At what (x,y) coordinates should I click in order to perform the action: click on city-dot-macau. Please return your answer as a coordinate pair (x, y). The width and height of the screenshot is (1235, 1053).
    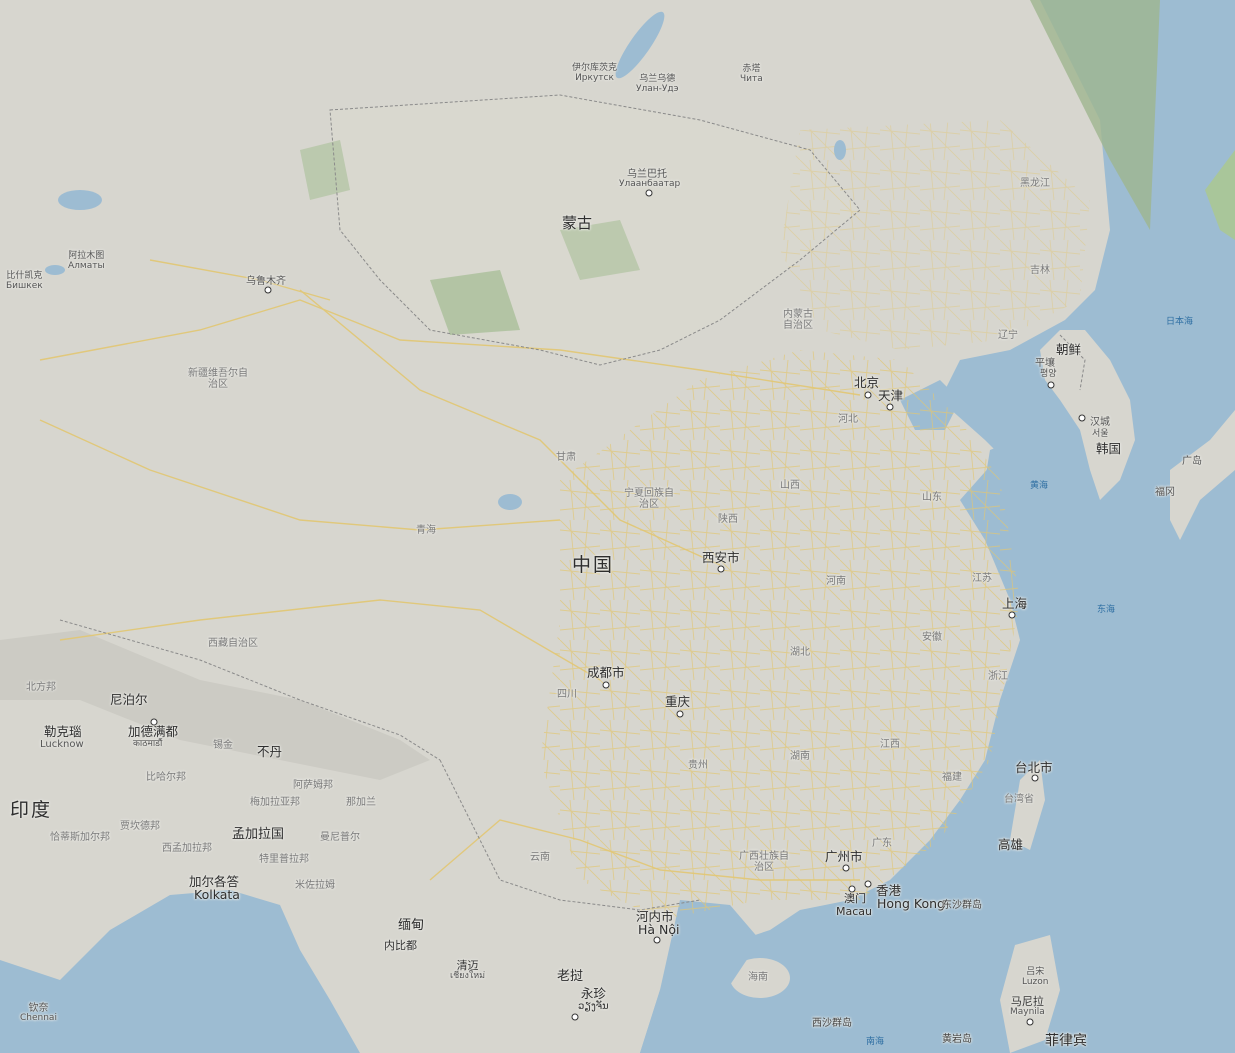
    Looking at the image, I should click on (852, 889).